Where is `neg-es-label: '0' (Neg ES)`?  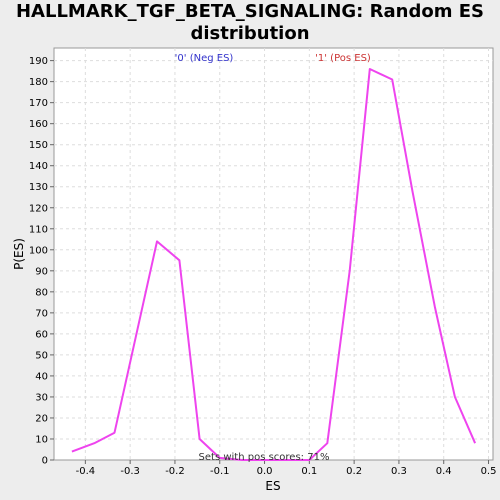
neg-es-label: '0' (Neg ES) is located at coordinates (204, 58).